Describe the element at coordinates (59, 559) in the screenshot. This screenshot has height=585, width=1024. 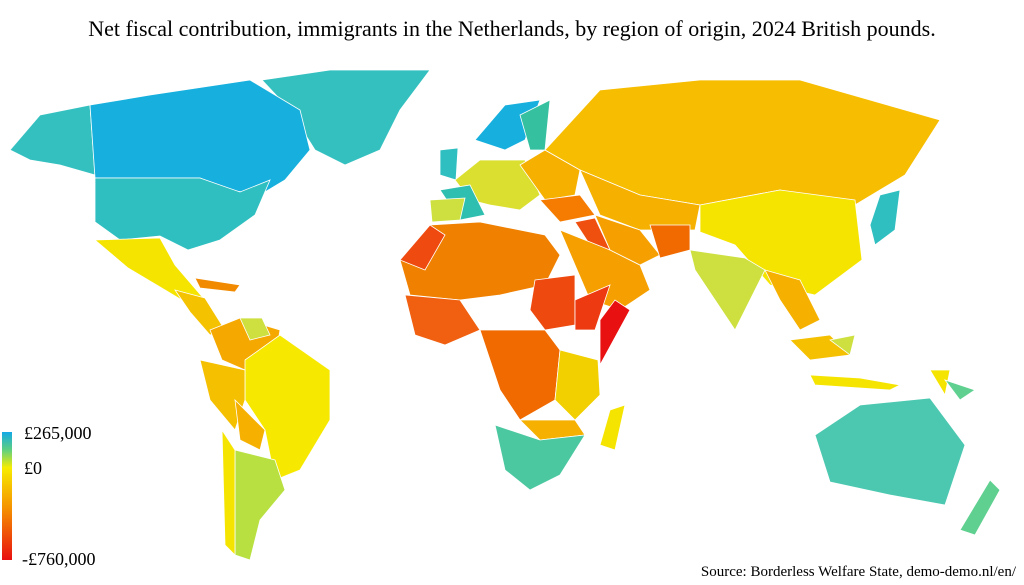
I see `legend-label: -£760,000` at that location.